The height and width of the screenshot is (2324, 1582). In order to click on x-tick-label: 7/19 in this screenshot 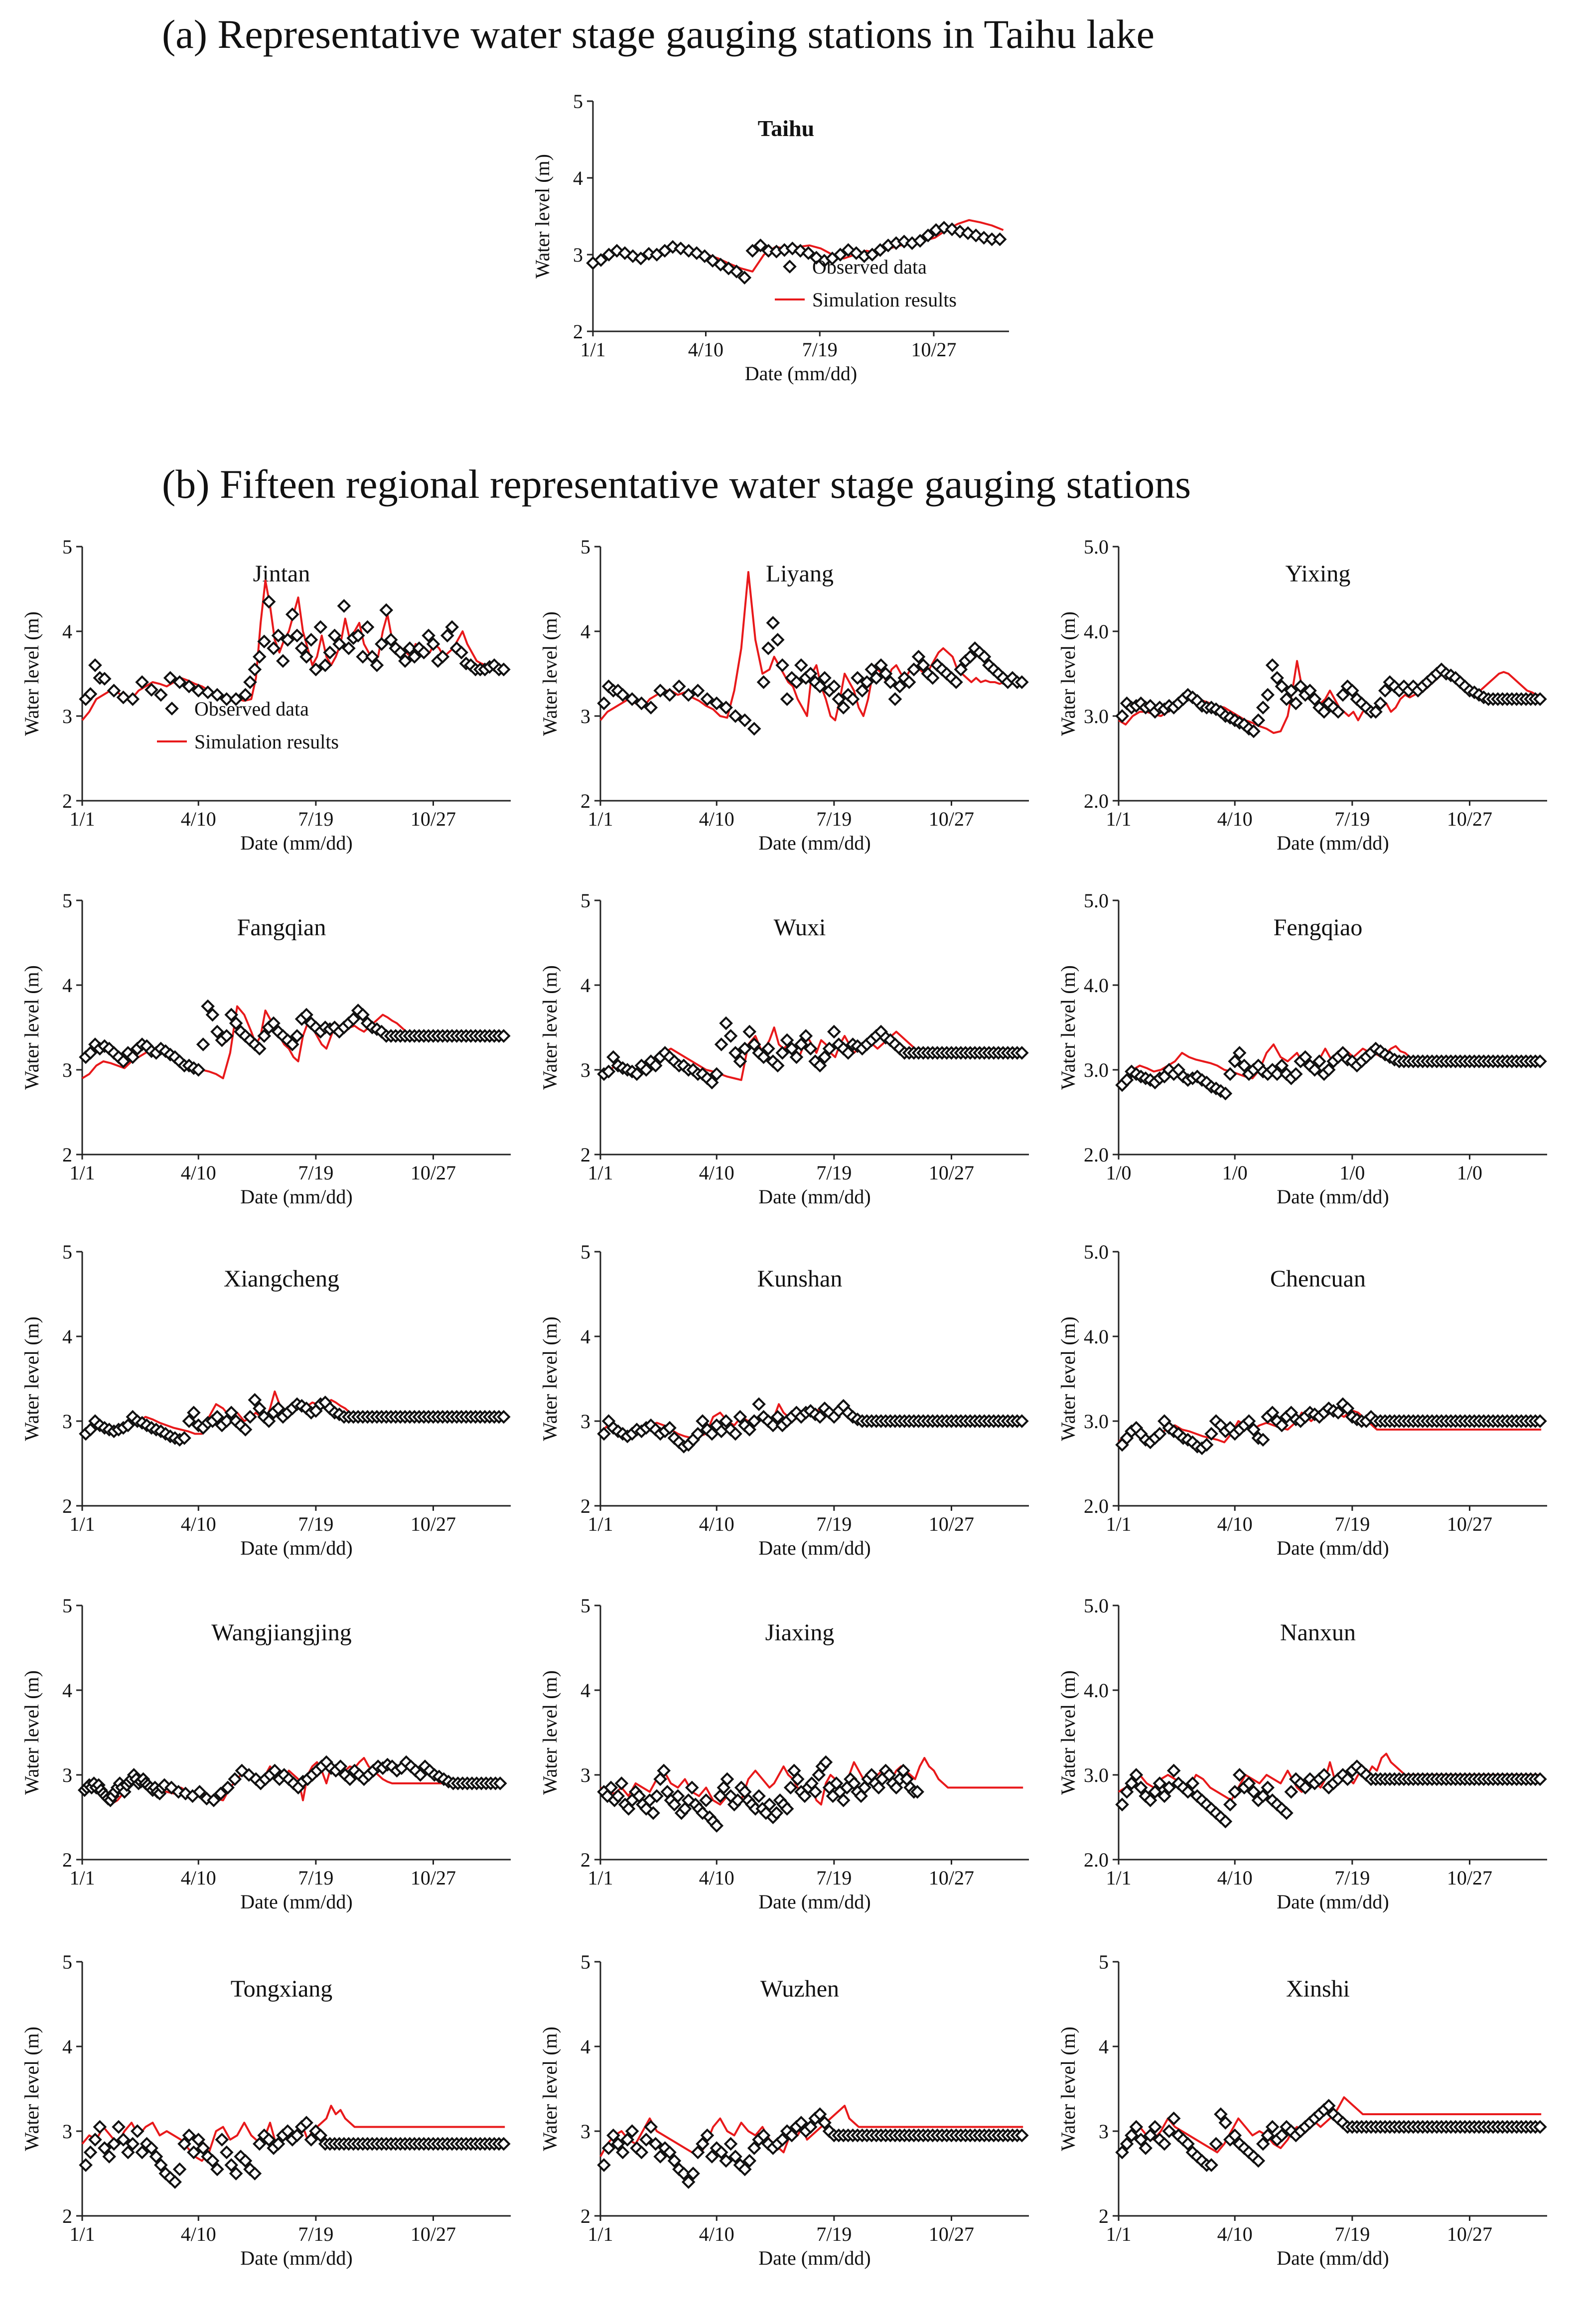, I will do `click(834, 1173)`.